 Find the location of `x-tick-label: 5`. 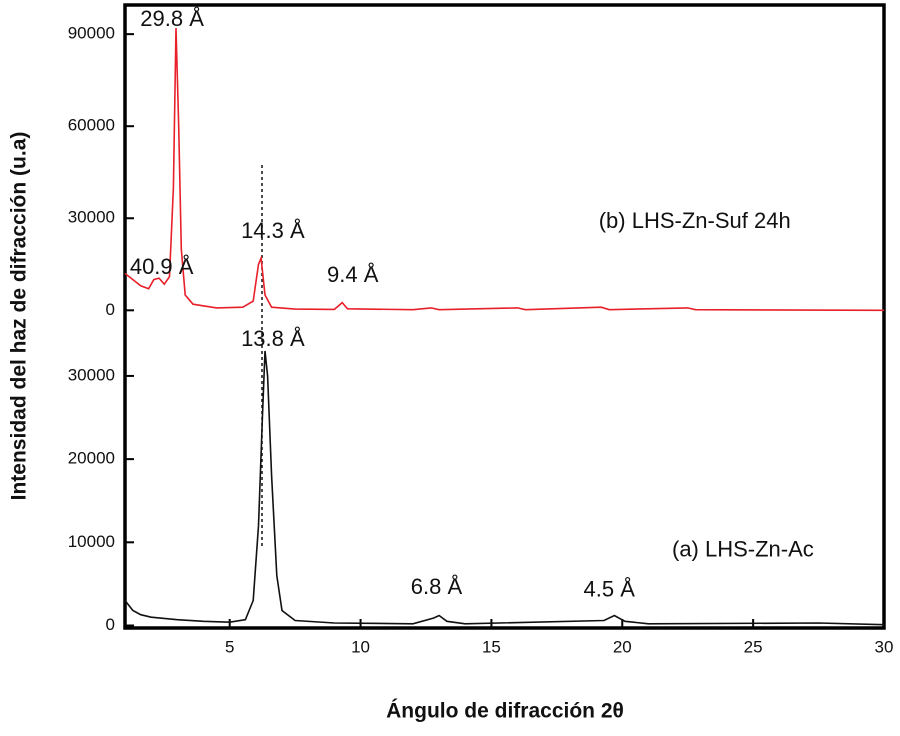

x-tick-label: 5 is located at coordinates (229, 646).